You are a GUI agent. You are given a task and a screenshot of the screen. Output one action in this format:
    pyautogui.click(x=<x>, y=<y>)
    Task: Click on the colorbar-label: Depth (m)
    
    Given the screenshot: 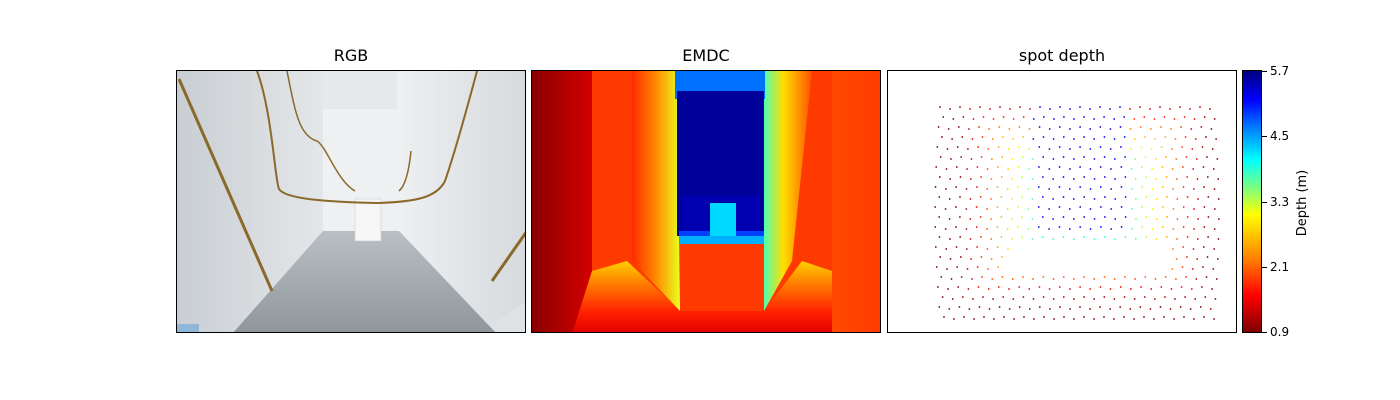 What is the action you would take?
    pyautogui.click(x=1302, y=203)
    